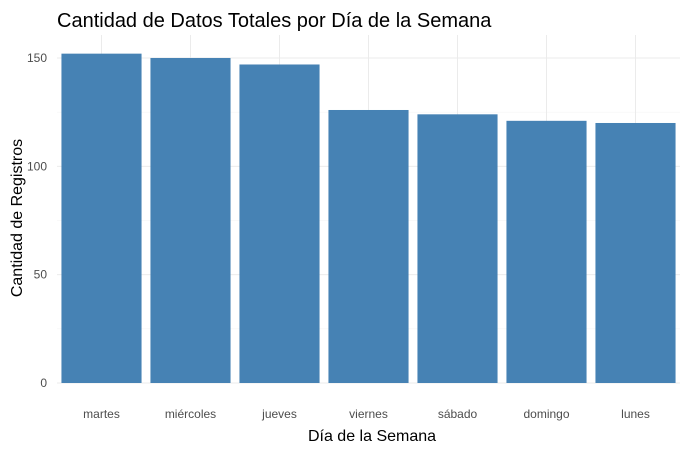  I want to click on y-tick-label: 50, so click(41, 275).